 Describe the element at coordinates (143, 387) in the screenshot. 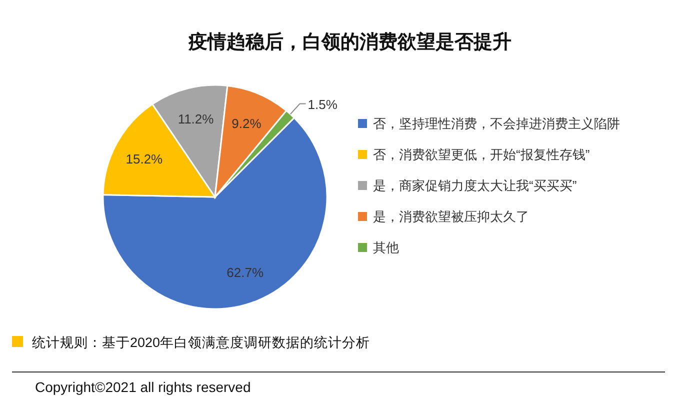

I see `text: Copyright©2021 all rights reserved` at that location.